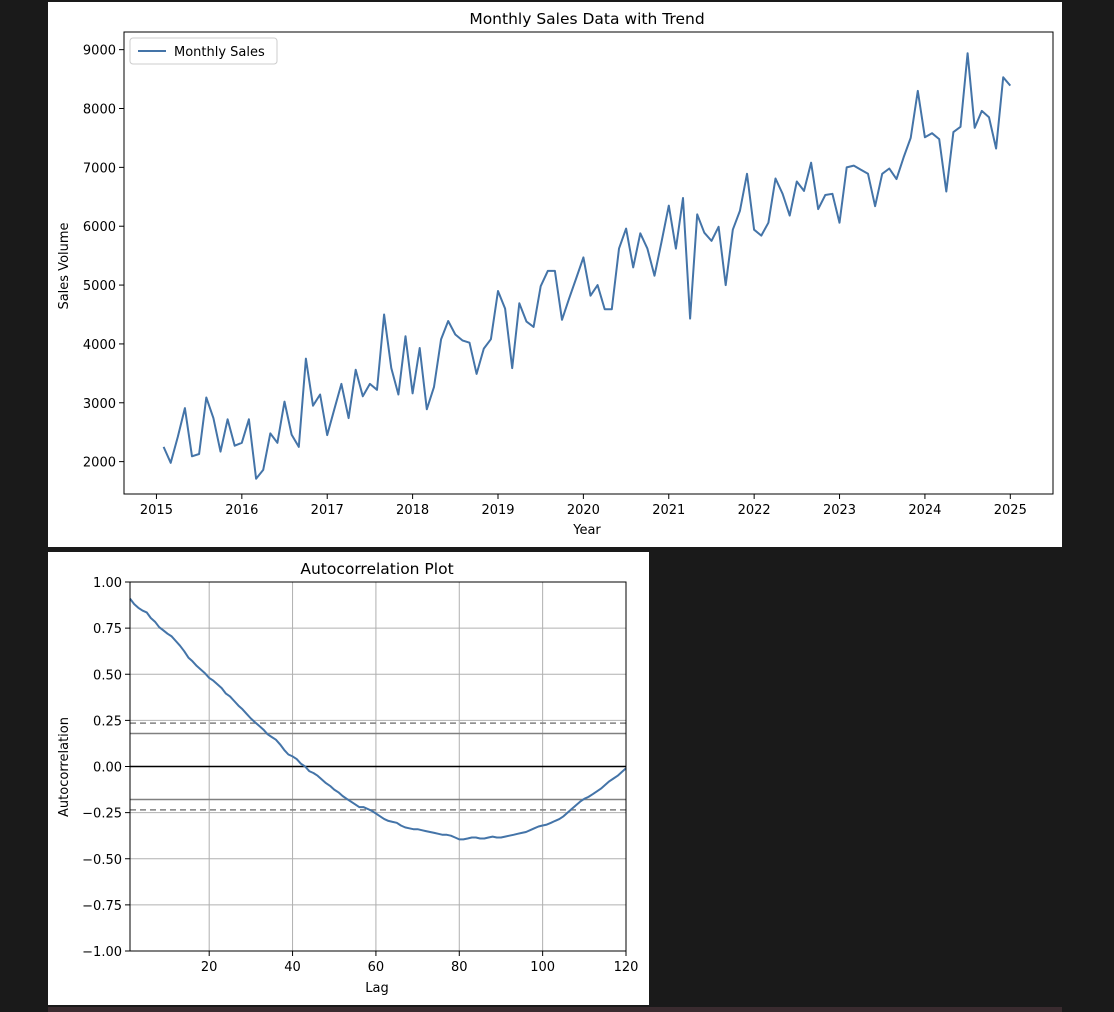 The image size is (1114, 1012). I want to click on acf-x-tick-label: 40, so click(292, 967).